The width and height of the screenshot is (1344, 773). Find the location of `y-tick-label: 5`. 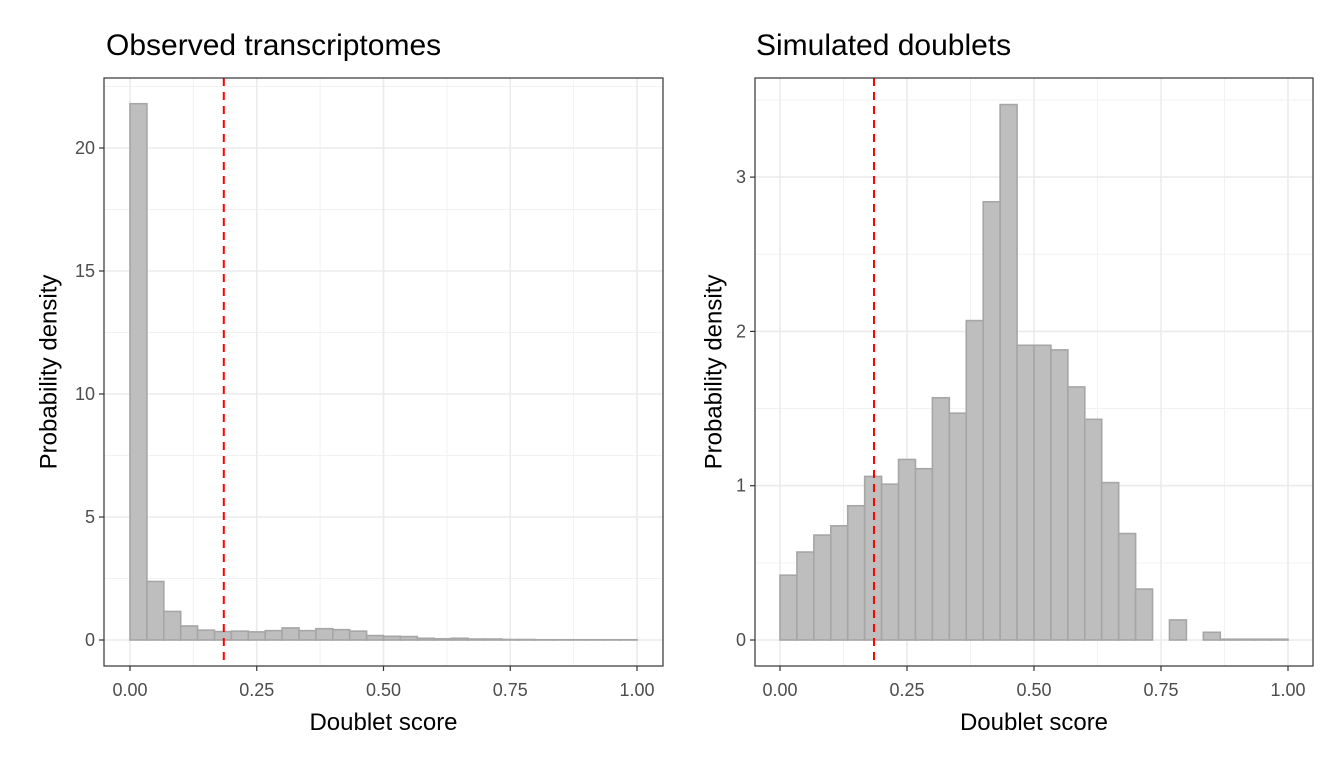

y-tick-label: 5 is located at coordinates (90, 517).